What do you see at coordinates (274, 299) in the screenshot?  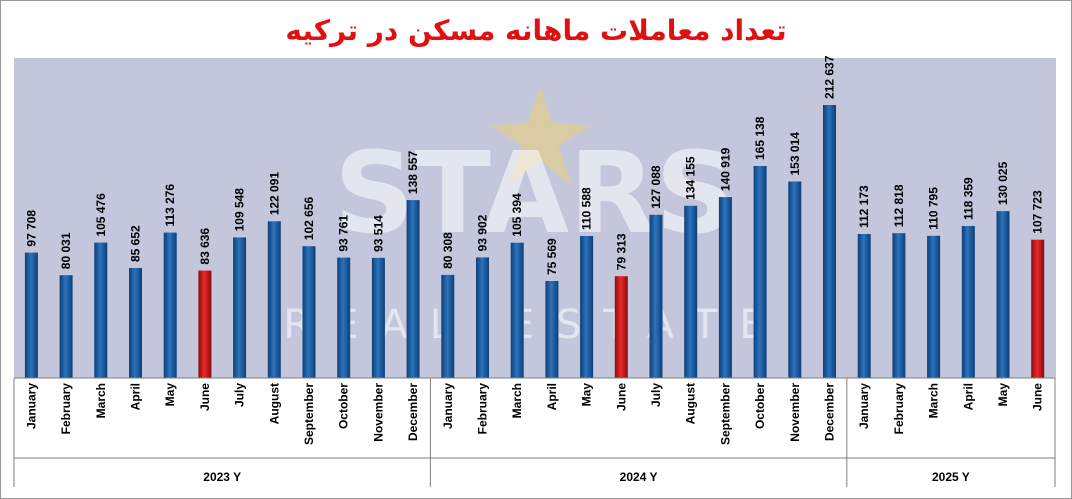 I see `bar-2023y-august` at bounding box center [274, 299].